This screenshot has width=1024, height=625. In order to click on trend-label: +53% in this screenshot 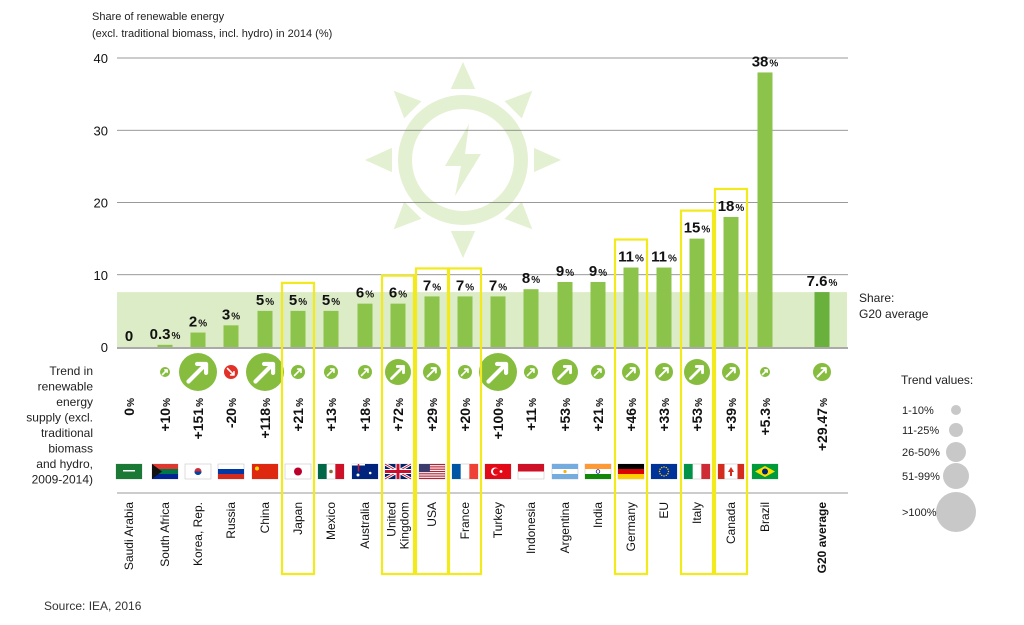, I will do `click(697, 415)`.